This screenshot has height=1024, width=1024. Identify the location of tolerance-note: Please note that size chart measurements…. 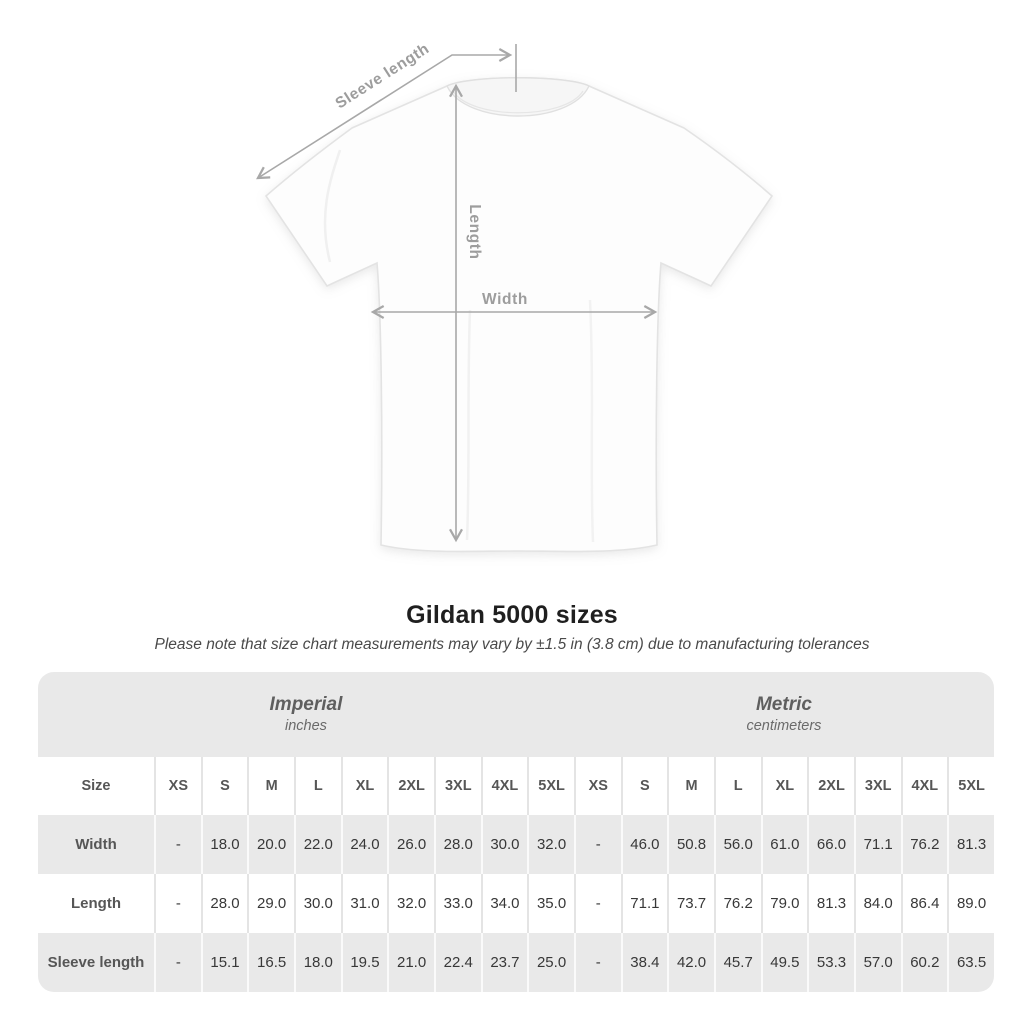
(512, 644).